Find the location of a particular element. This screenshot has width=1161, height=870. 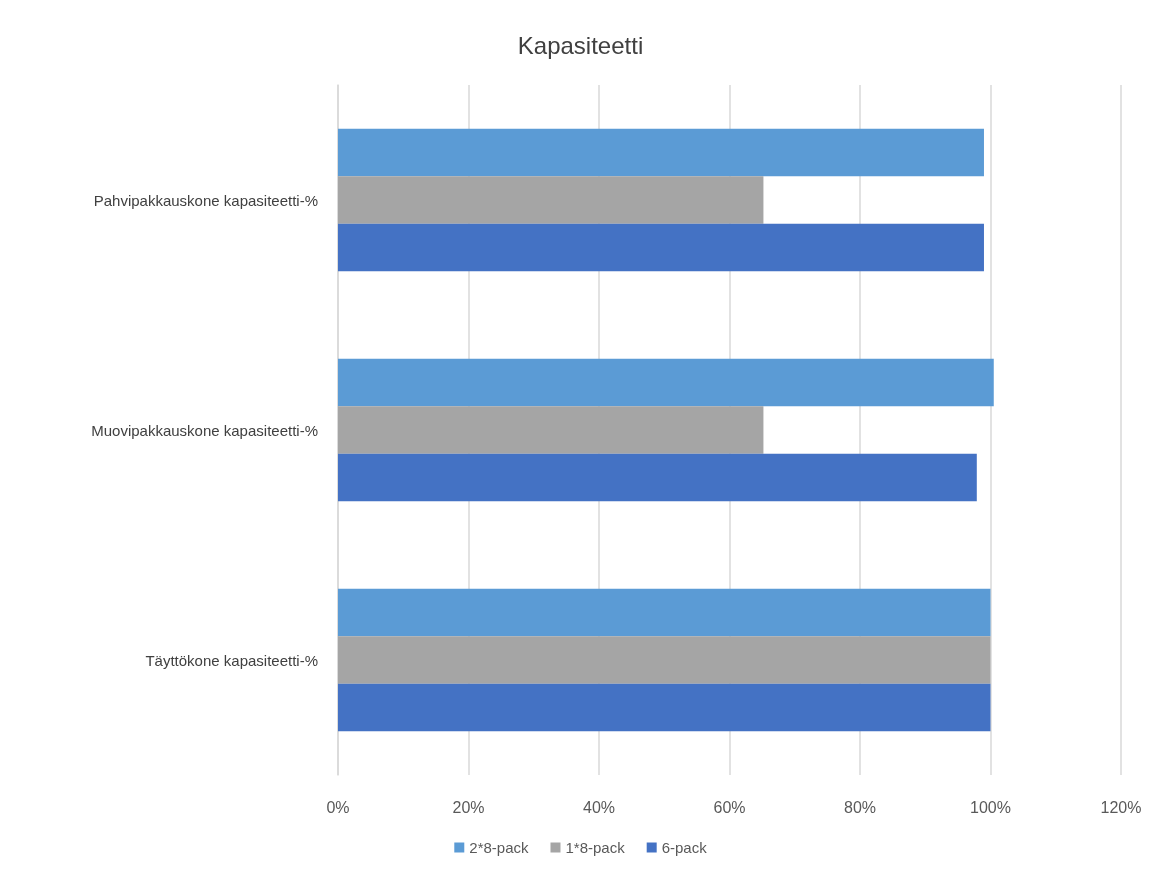

y-tick-label: Muovipakkauskone kapasiteetti-% is located at coordinates (204, 430).